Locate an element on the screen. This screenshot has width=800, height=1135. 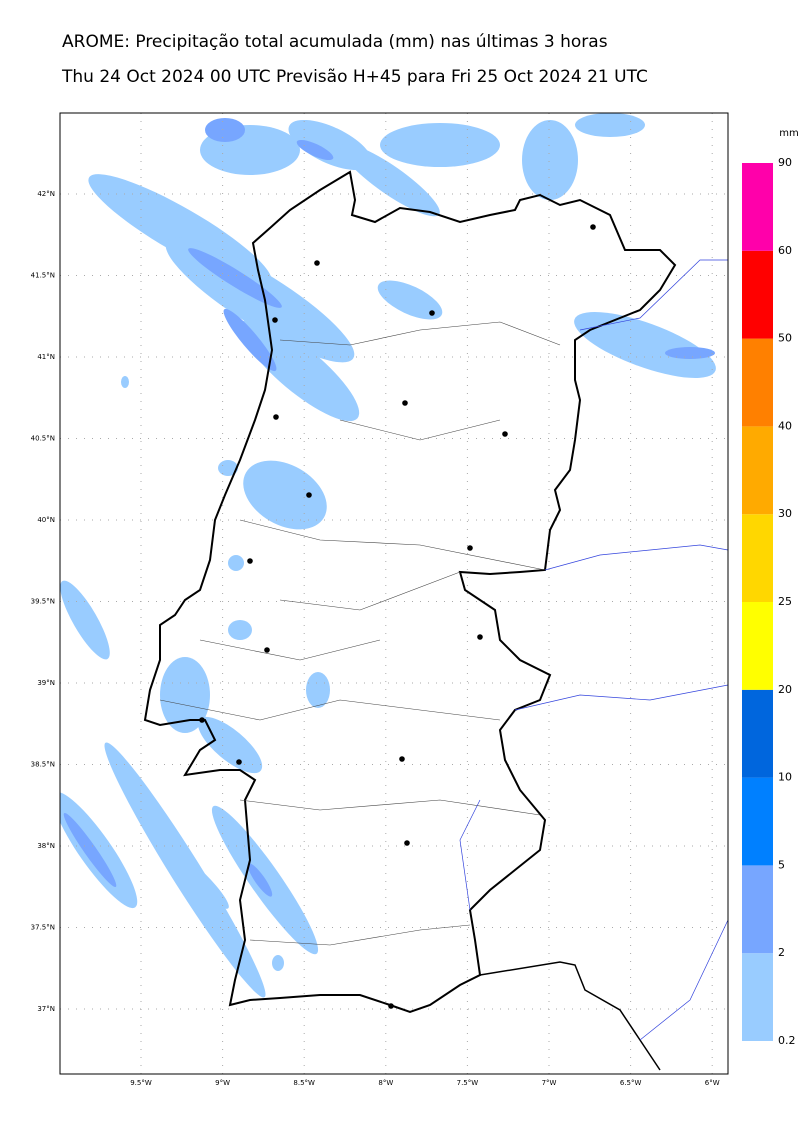
colorbar-label: 2 is located at coordinates (781, 952).